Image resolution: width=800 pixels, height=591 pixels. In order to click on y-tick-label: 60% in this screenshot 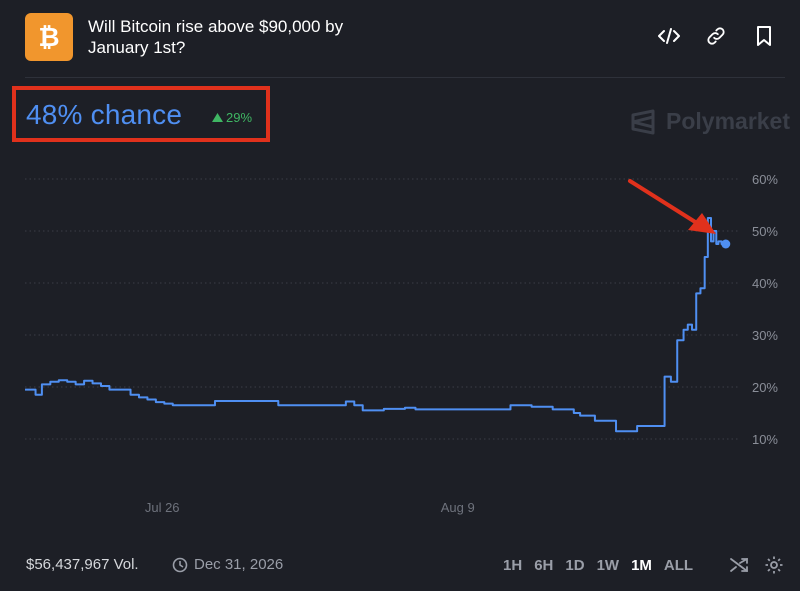, I will do `click(765, 179)`.